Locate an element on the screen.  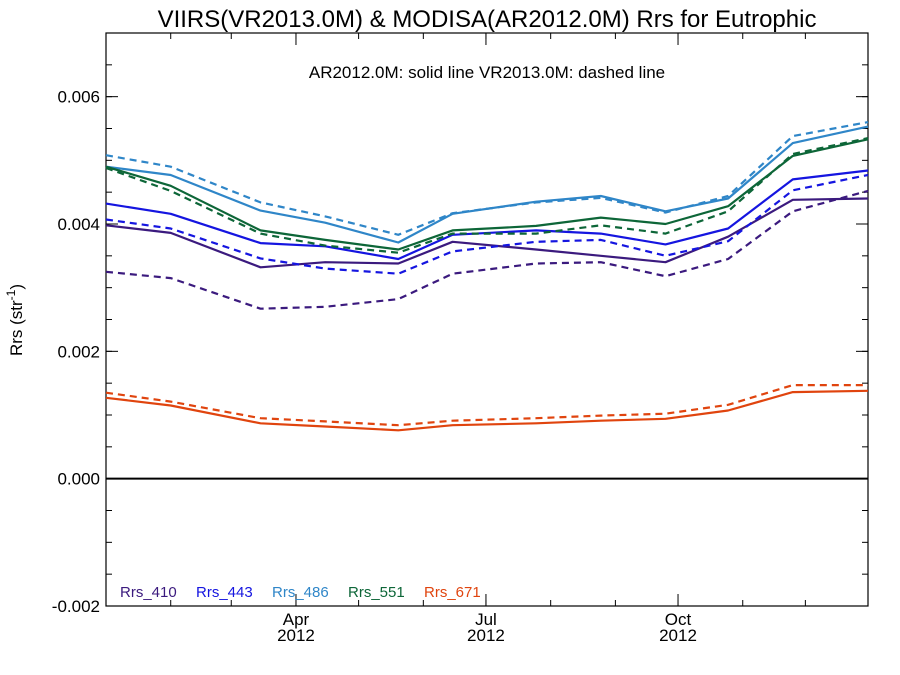
x-tick-month: Jul is located at coordinates (486, 619).